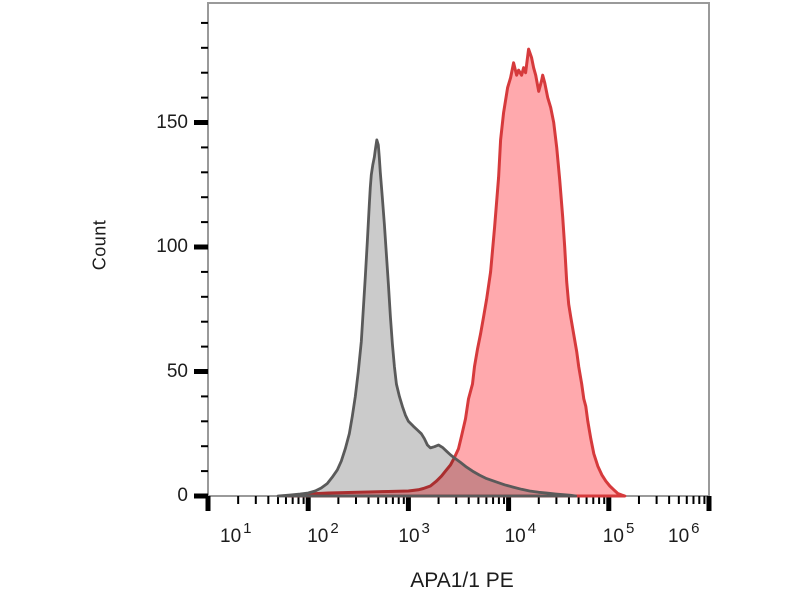  I want to click on x-tick-label-10e5: 10 5, so click(618, 533).